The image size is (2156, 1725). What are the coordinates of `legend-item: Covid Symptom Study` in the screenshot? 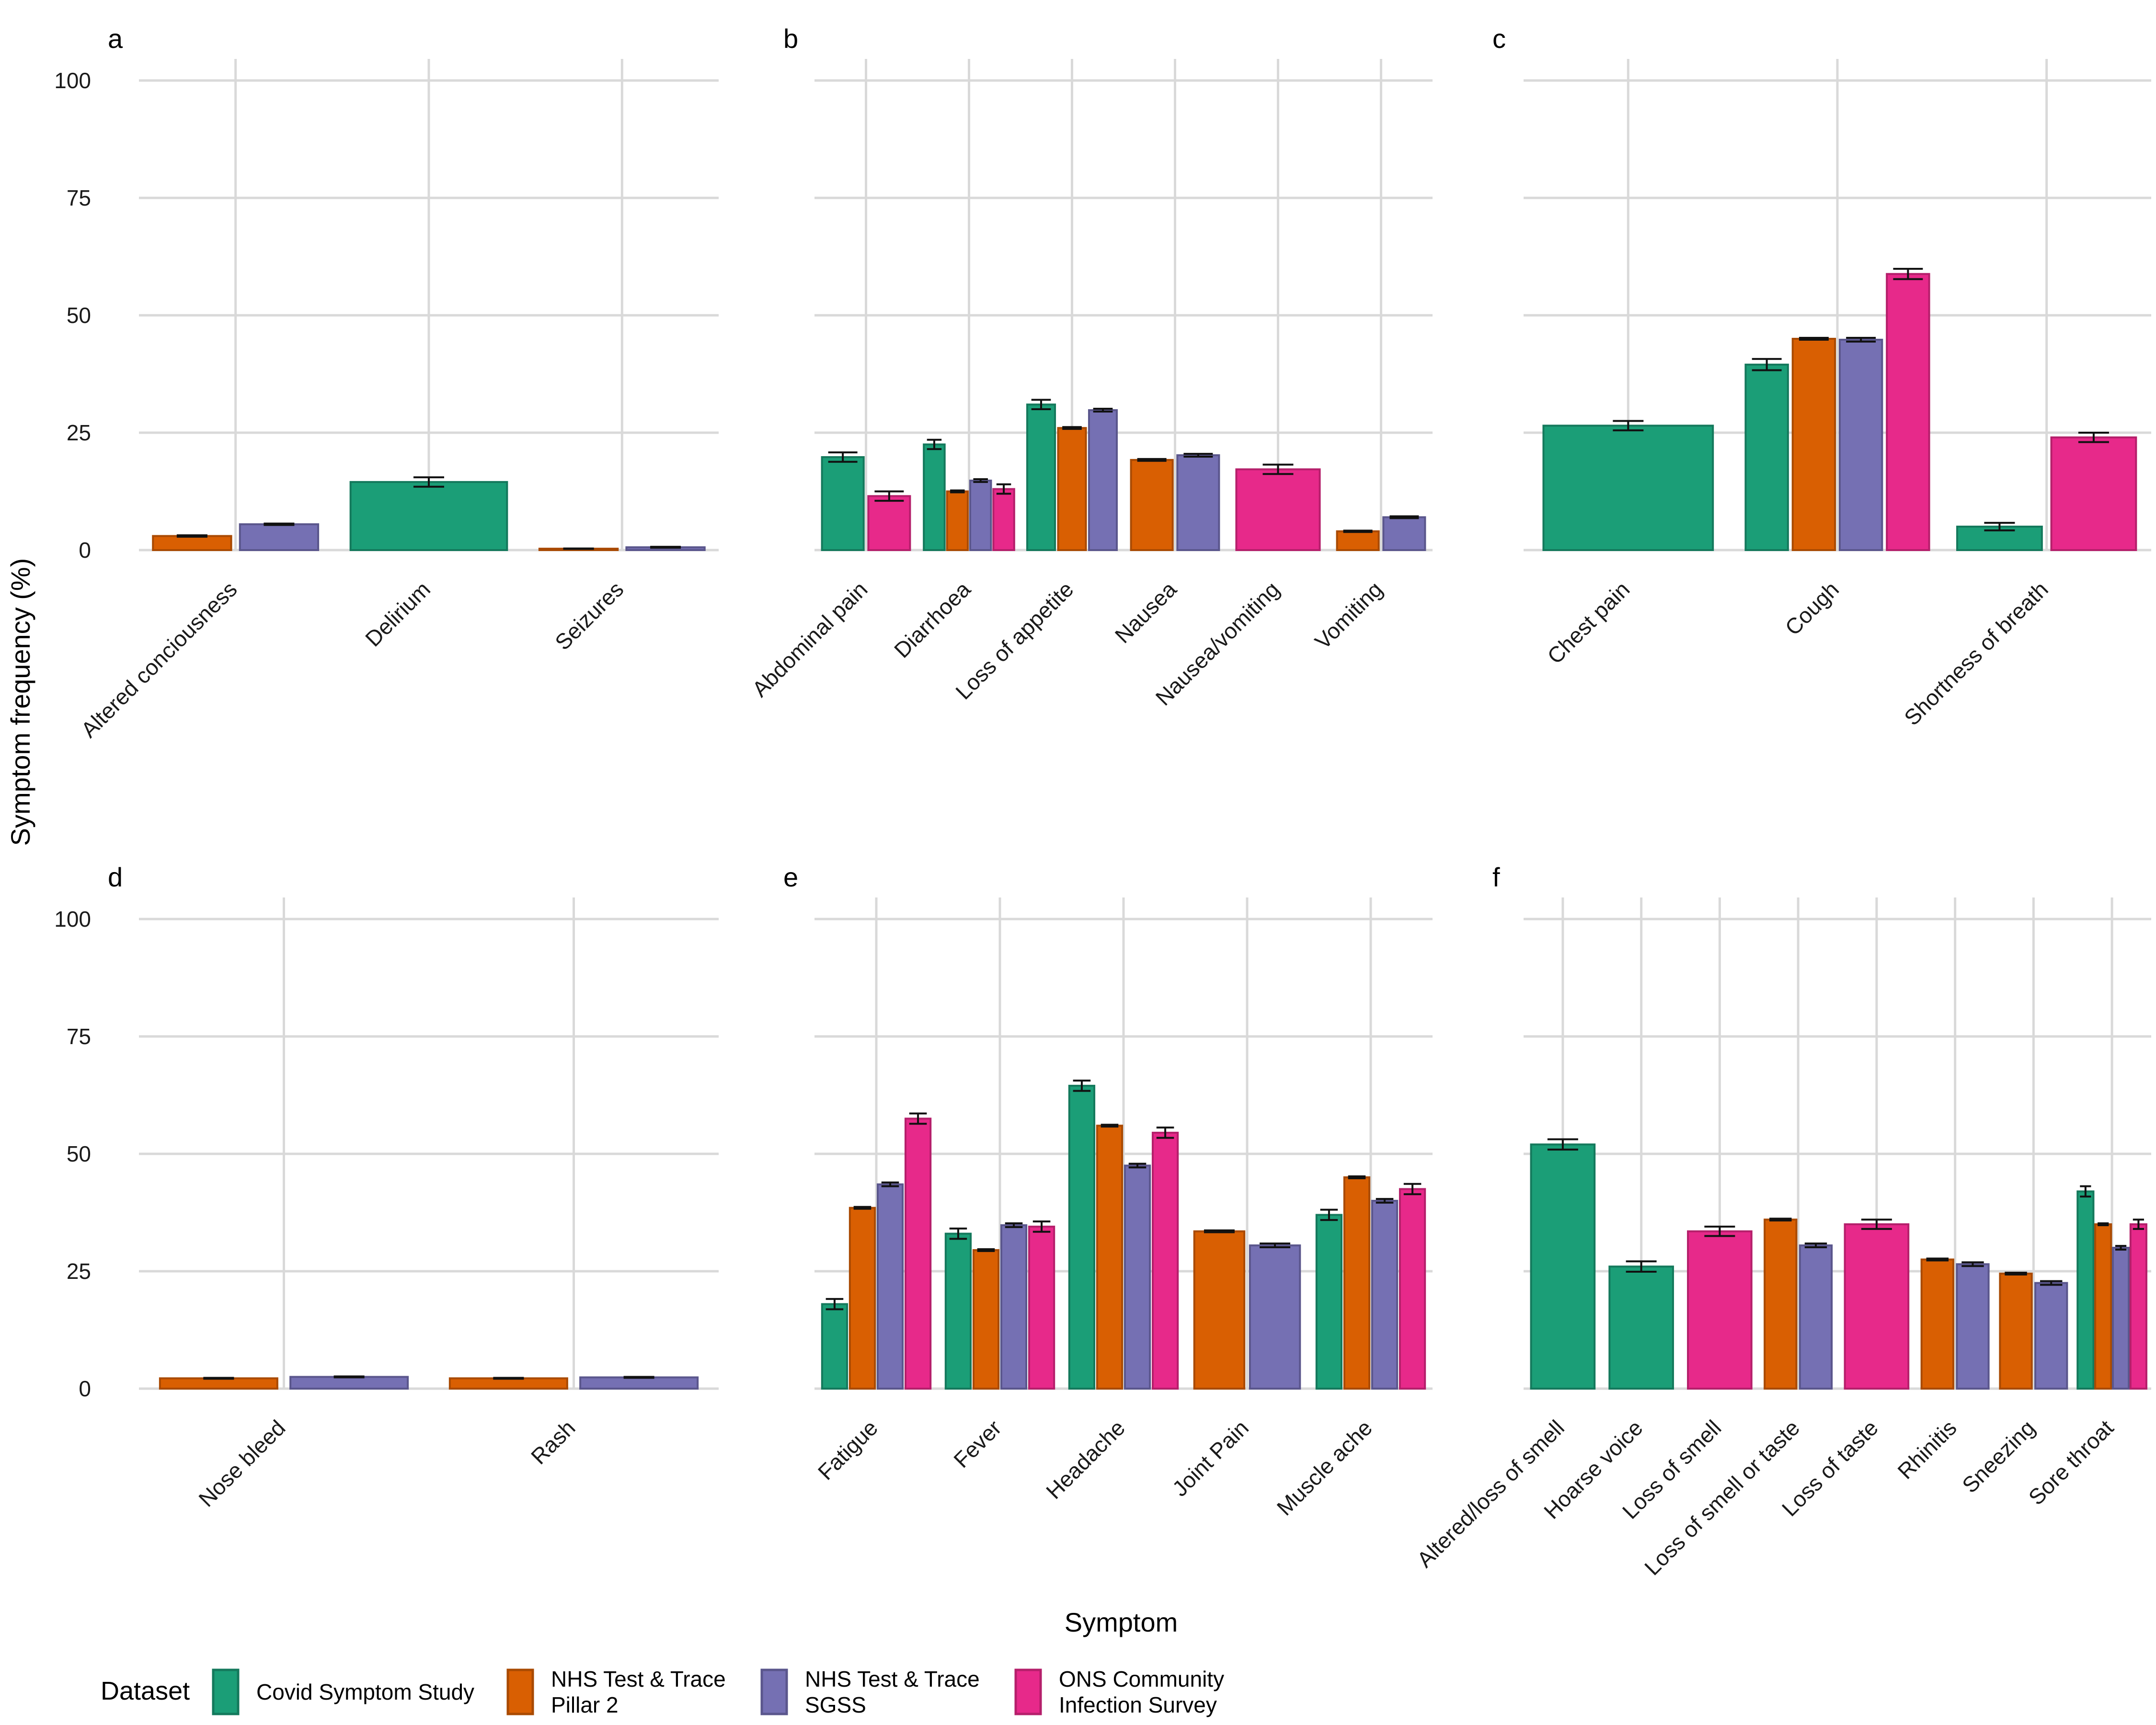 It's located at (343, 1691).